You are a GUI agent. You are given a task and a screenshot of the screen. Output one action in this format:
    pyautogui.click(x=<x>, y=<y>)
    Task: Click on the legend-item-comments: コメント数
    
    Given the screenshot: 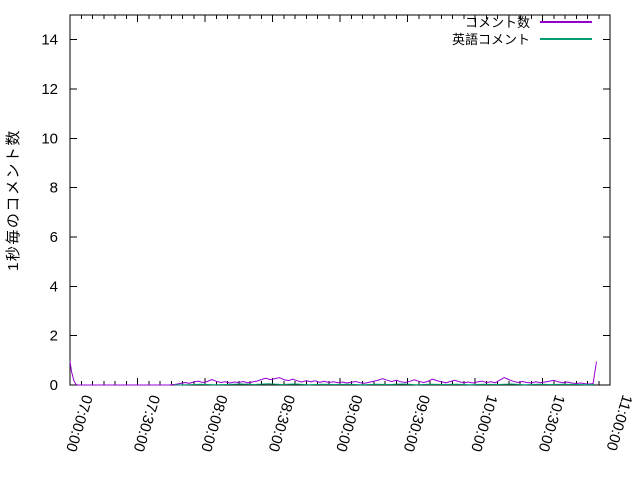 What is the action you would take?
    pyautogui.click(x=522, y=22)
    